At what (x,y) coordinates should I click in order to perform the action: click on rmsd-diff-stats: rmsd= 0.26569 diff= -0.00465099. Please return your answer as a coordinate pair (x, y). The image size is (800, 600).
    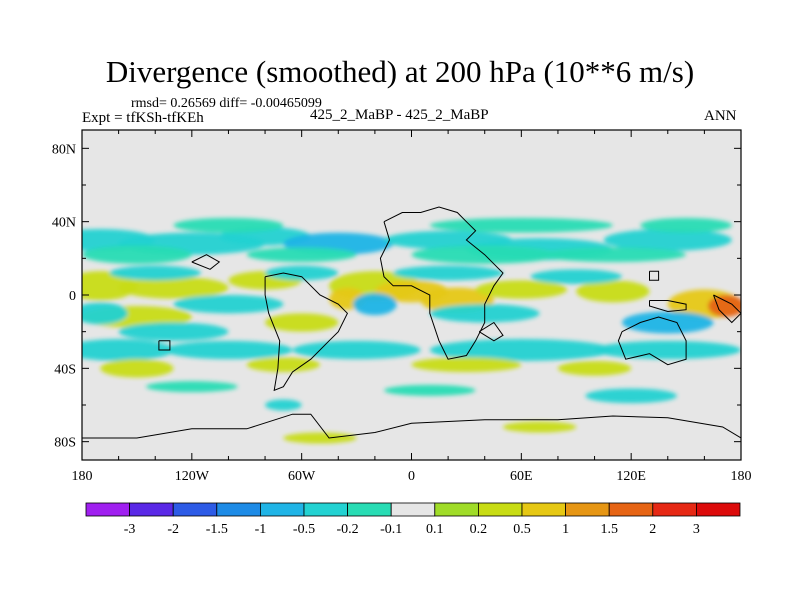
    Looking at the image, I should click on (226, 103).